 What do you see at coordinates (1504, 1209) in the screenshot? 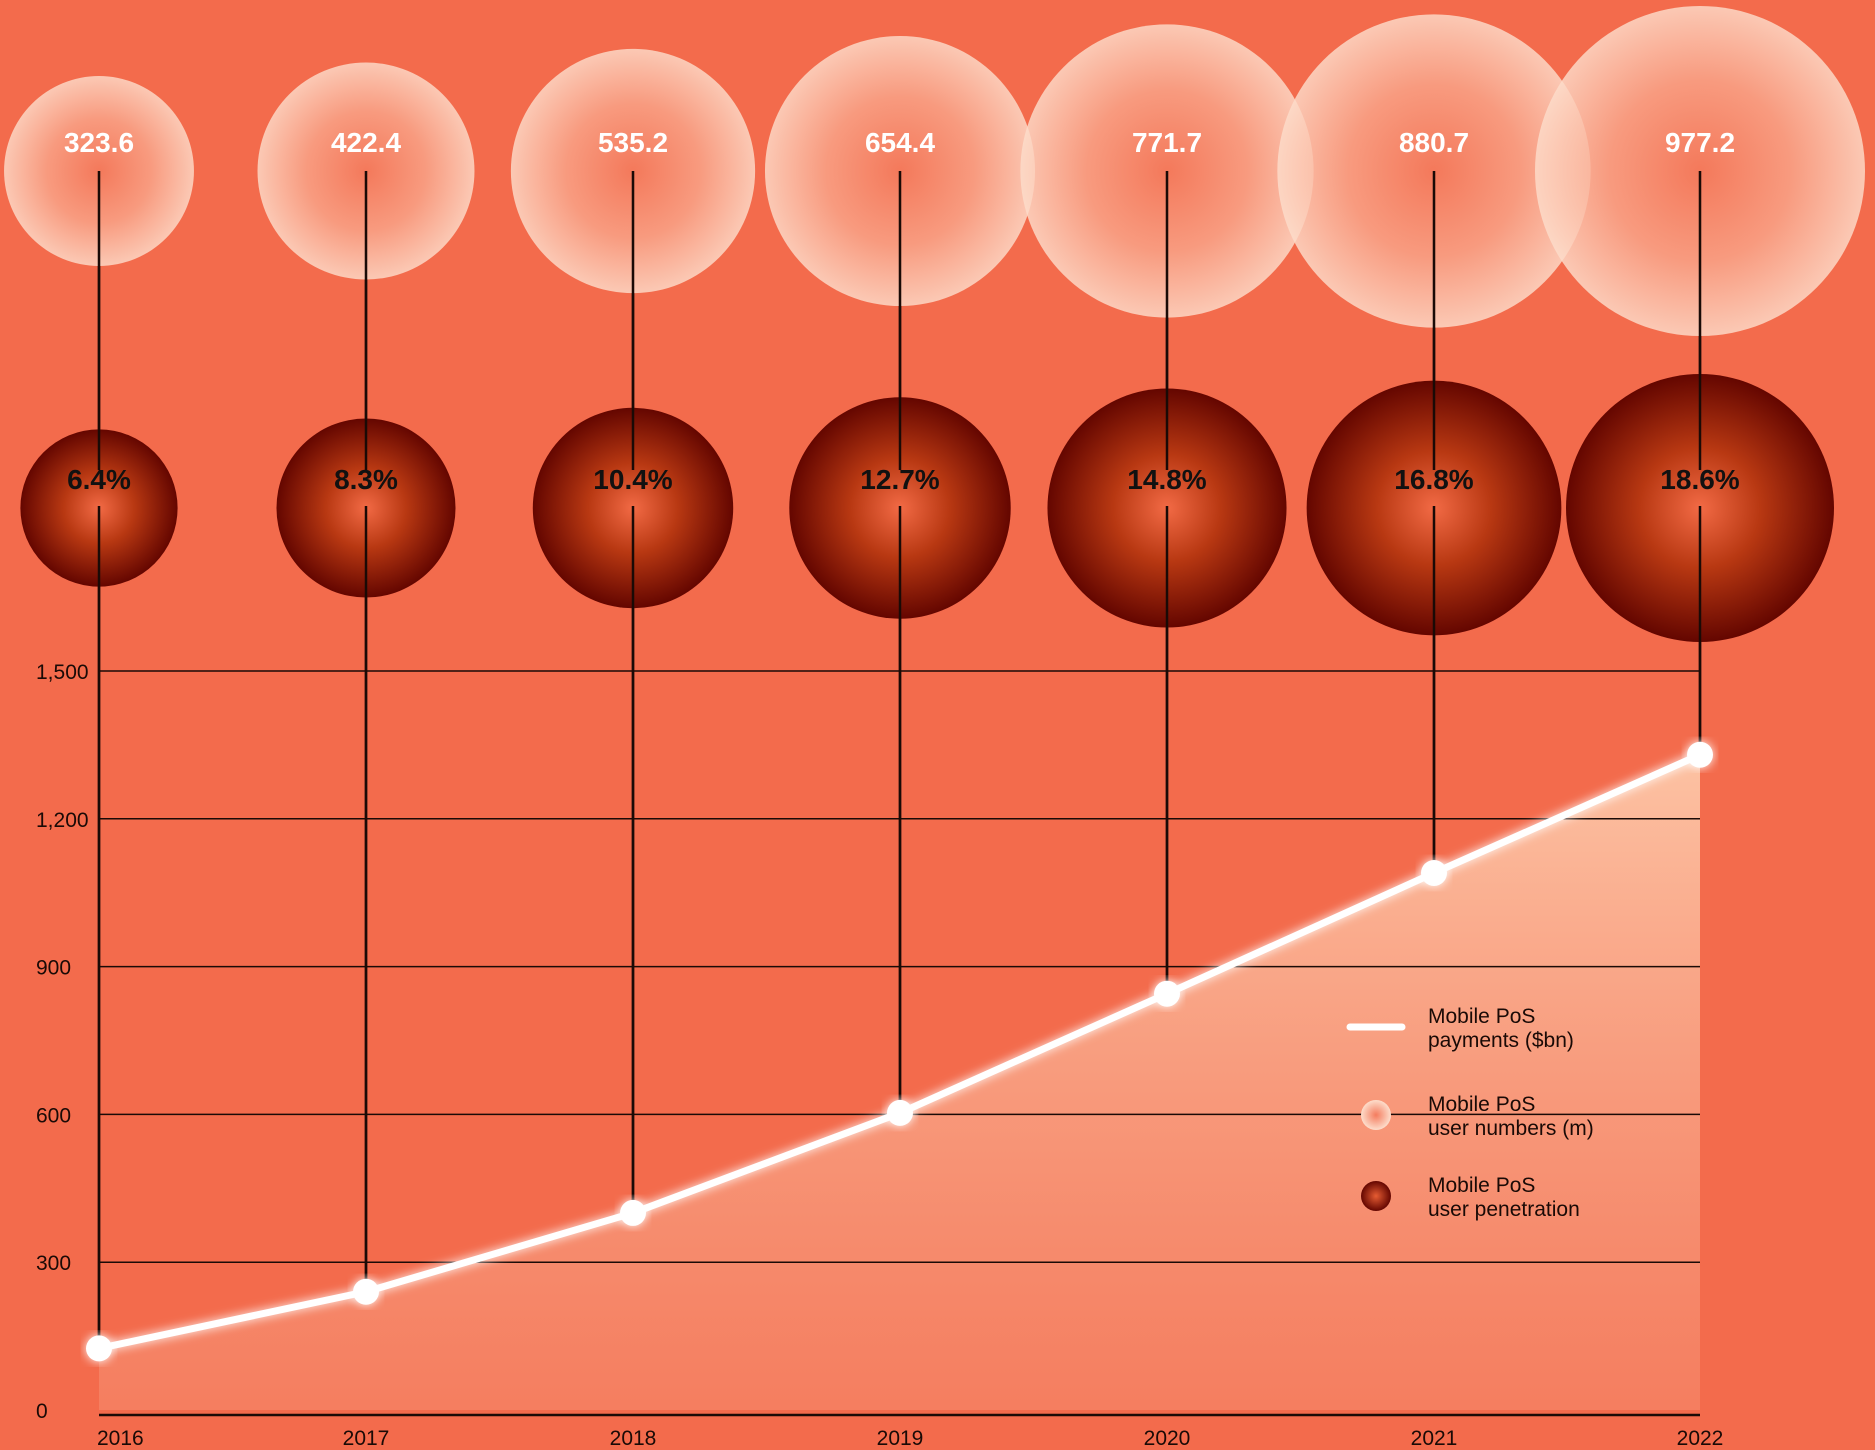
I see `legend-label: user penetration` at bounding box center [1504, 1209].